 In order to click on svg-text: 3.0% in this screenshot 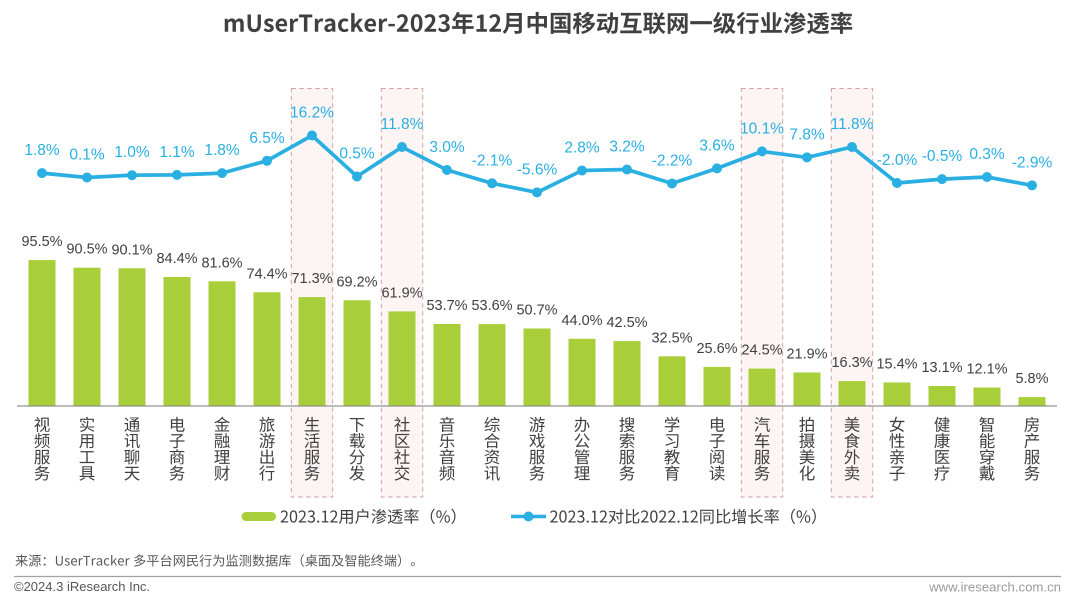, I will do `click(447, 147)`.